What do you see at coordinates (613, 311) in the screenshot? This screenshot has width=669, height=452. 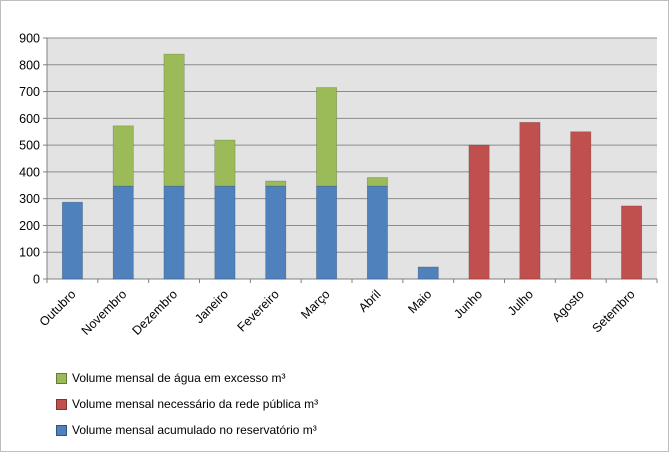 I see `x-tick-label: Setembro` at bounding box center [613, 311].